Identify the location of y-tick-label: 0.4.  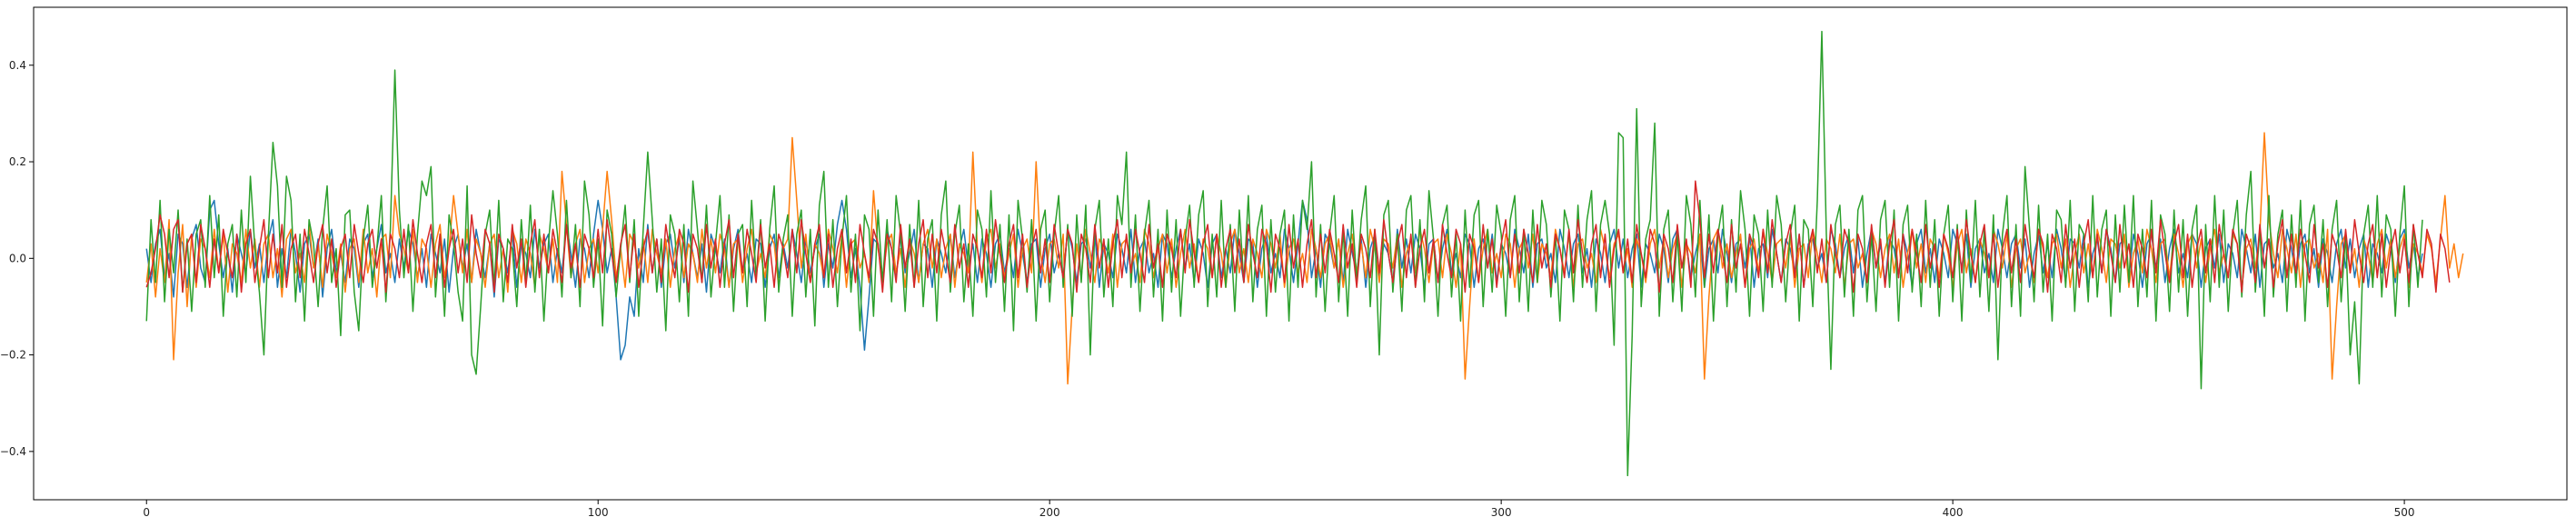
(17, 65).